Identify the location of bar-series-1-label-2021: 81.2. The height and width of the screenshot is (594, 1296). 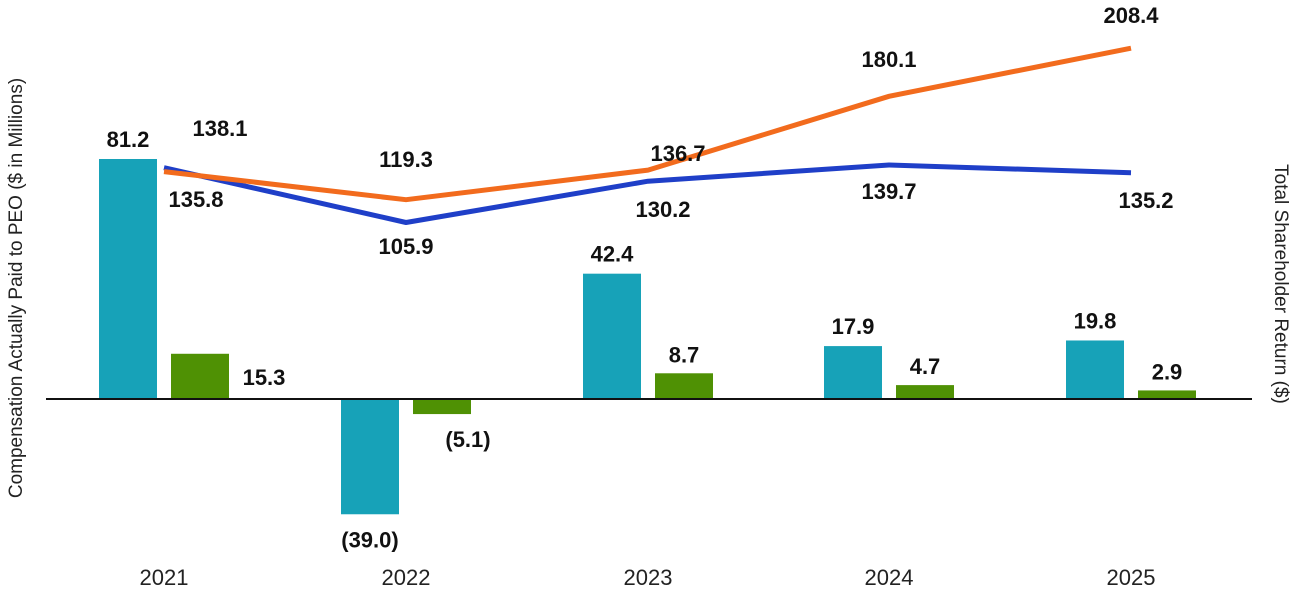
(128, 139).